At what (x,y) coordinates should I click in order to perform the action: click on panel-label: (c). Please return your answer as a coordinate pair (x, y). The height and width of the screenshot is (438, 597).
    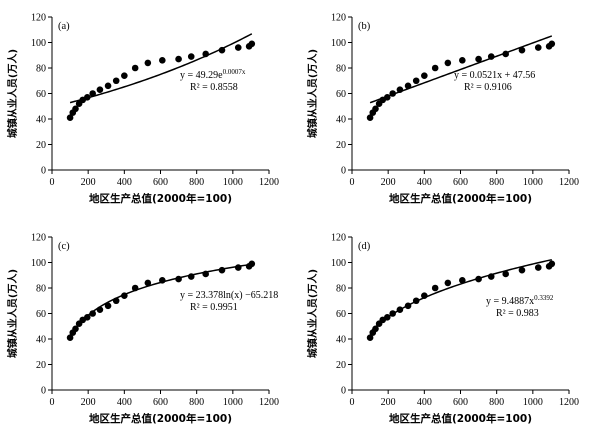
    Looking at the image, I should click on (64, 246).